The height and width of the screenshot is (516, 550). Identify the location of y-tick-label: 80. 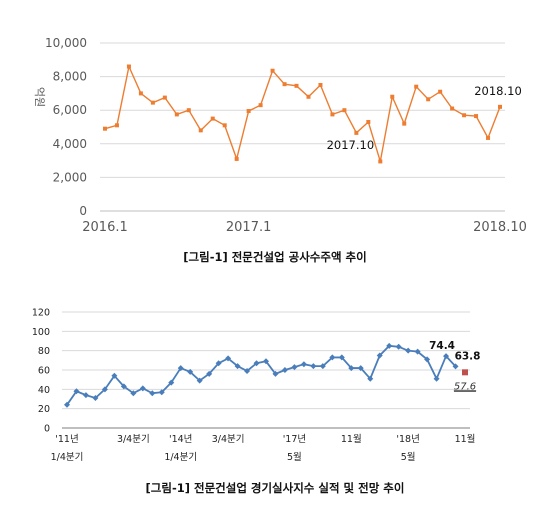
(44, 351).